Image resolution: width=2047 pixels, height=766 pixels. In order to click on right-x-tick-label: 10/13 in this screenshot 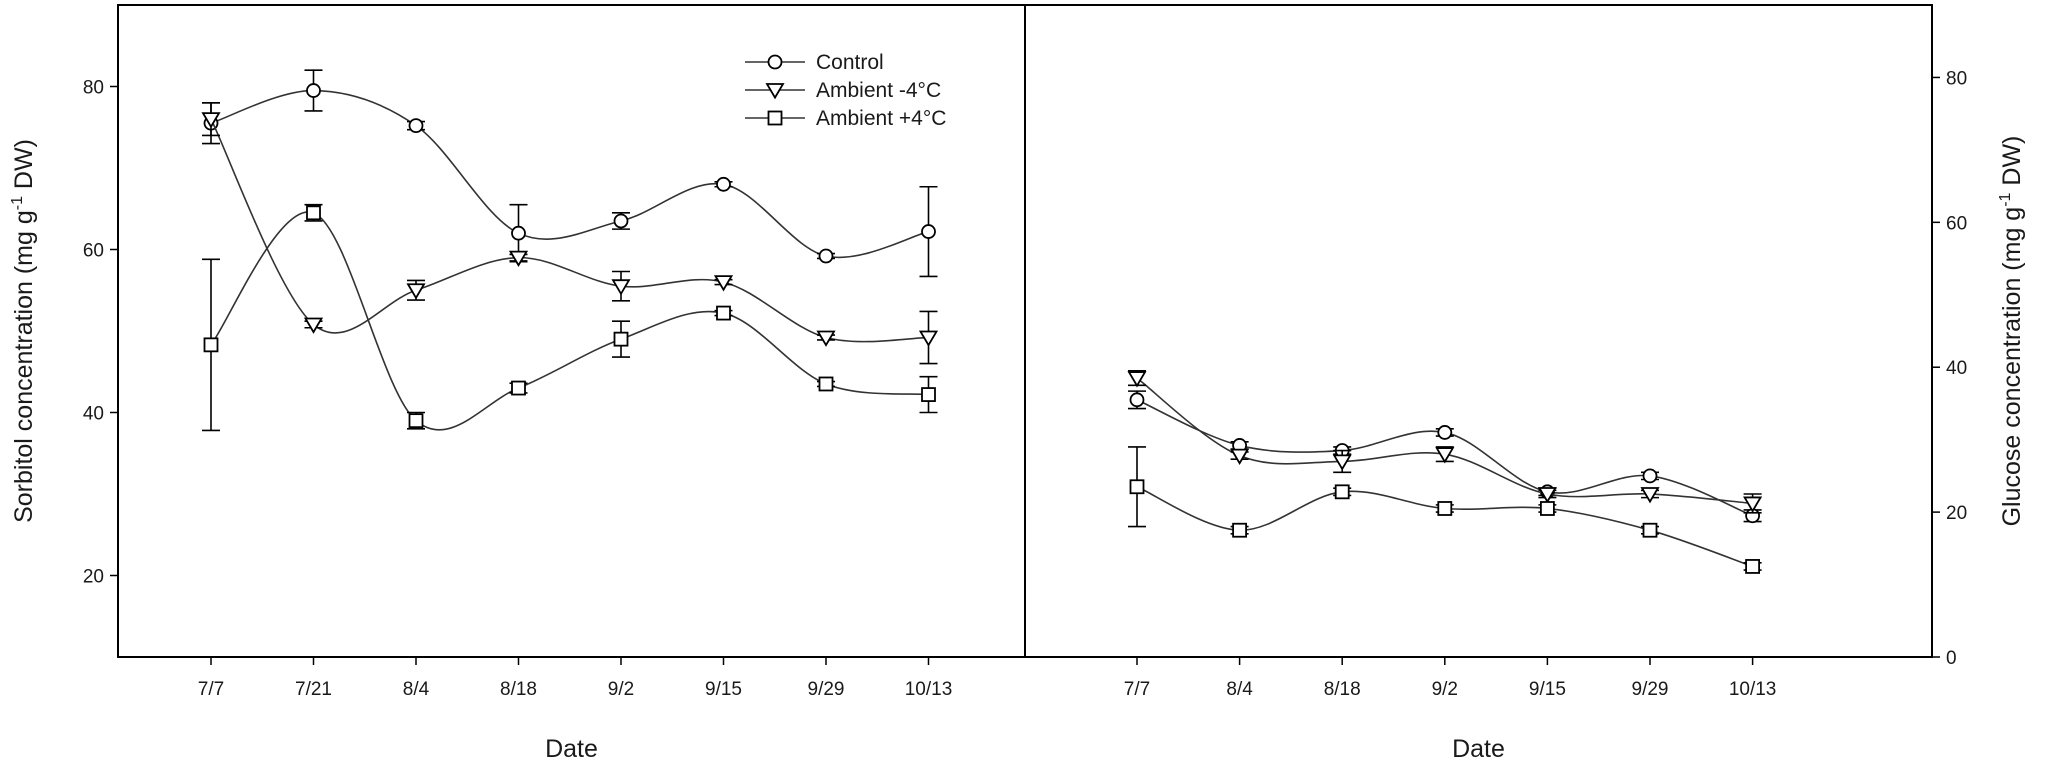, I will do `click(1753, 689)`.